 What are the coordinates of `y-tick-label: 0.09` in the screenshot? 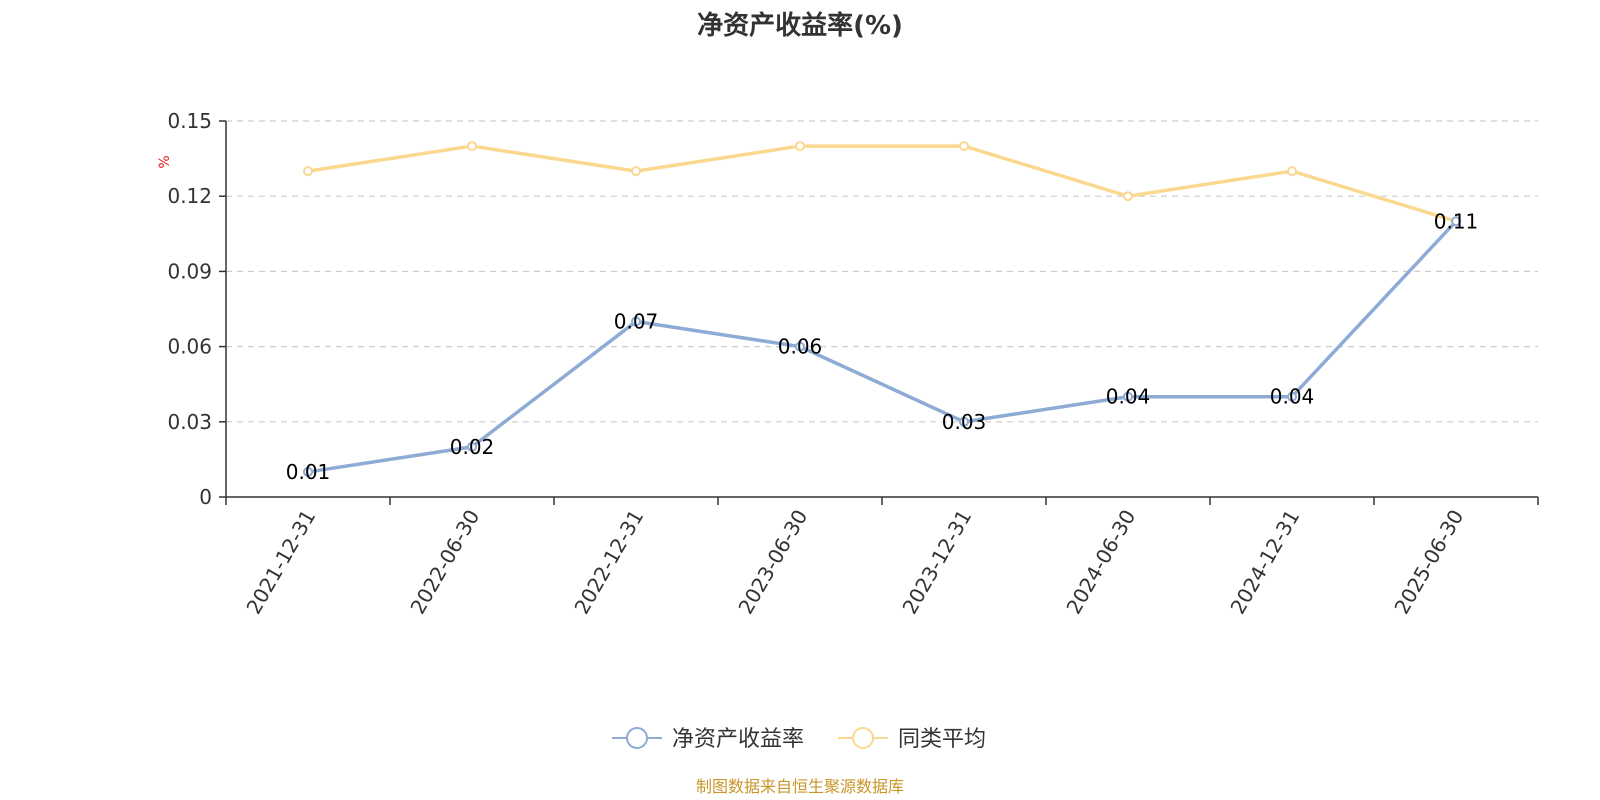 It's located at (189, 271).